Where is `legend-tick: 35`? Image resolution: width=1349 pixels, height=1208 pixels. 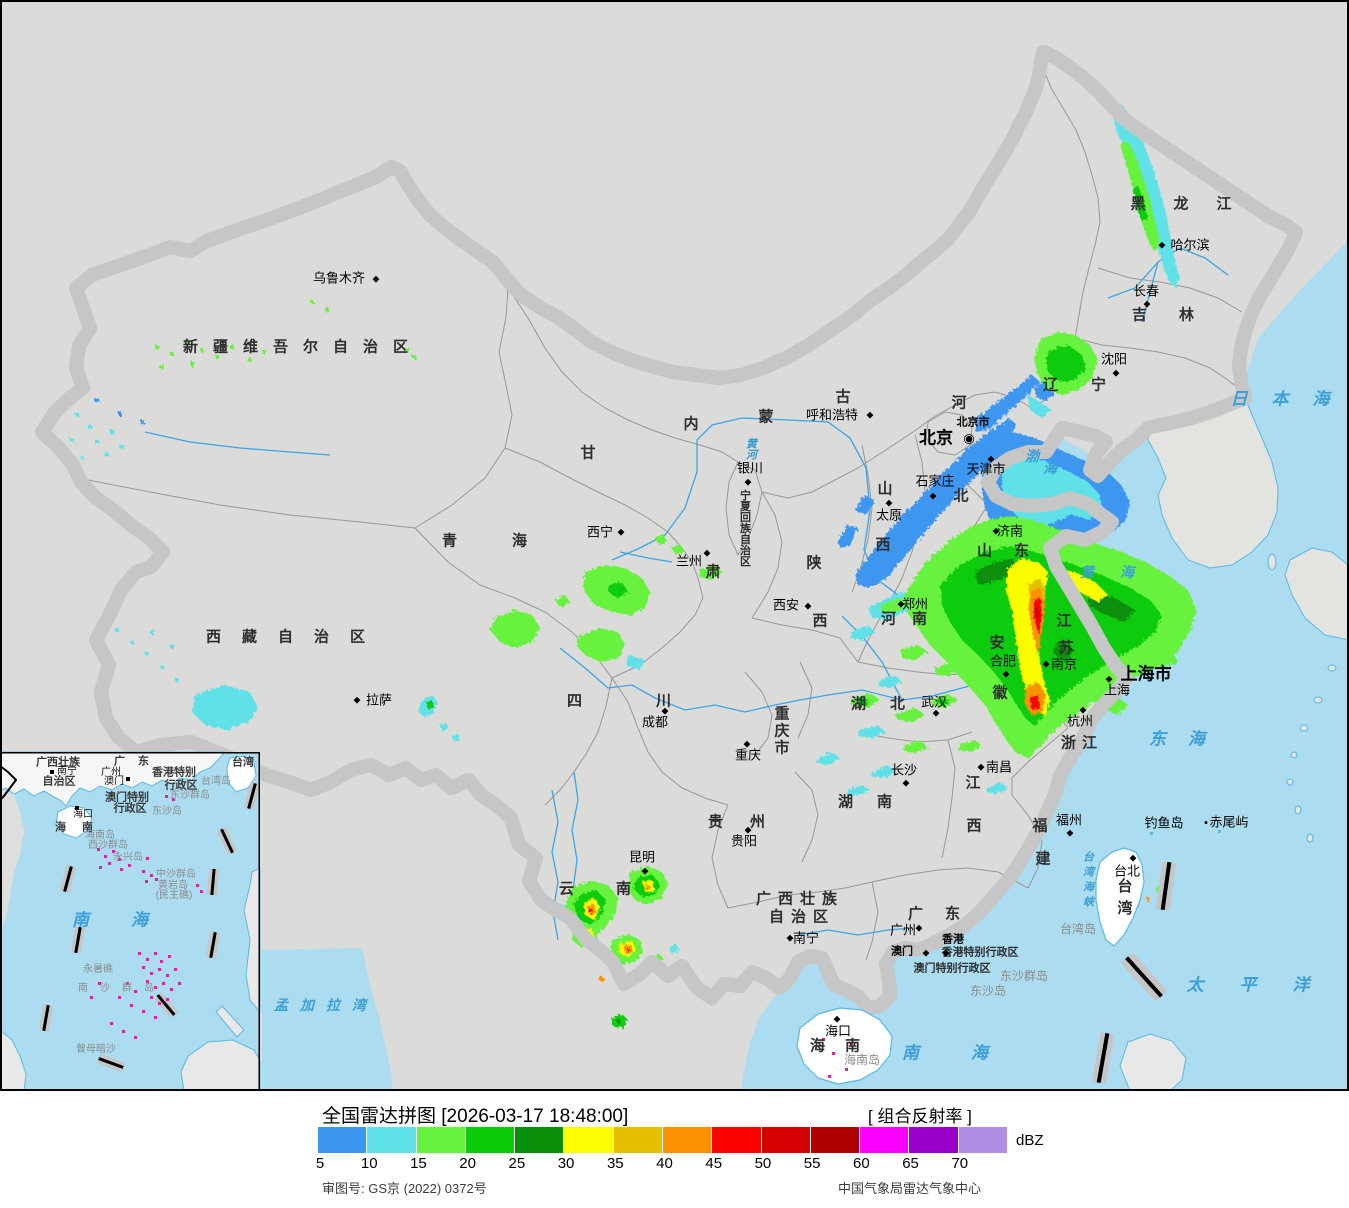
legend-tick: 35 is located at coordinates (615, 1163).